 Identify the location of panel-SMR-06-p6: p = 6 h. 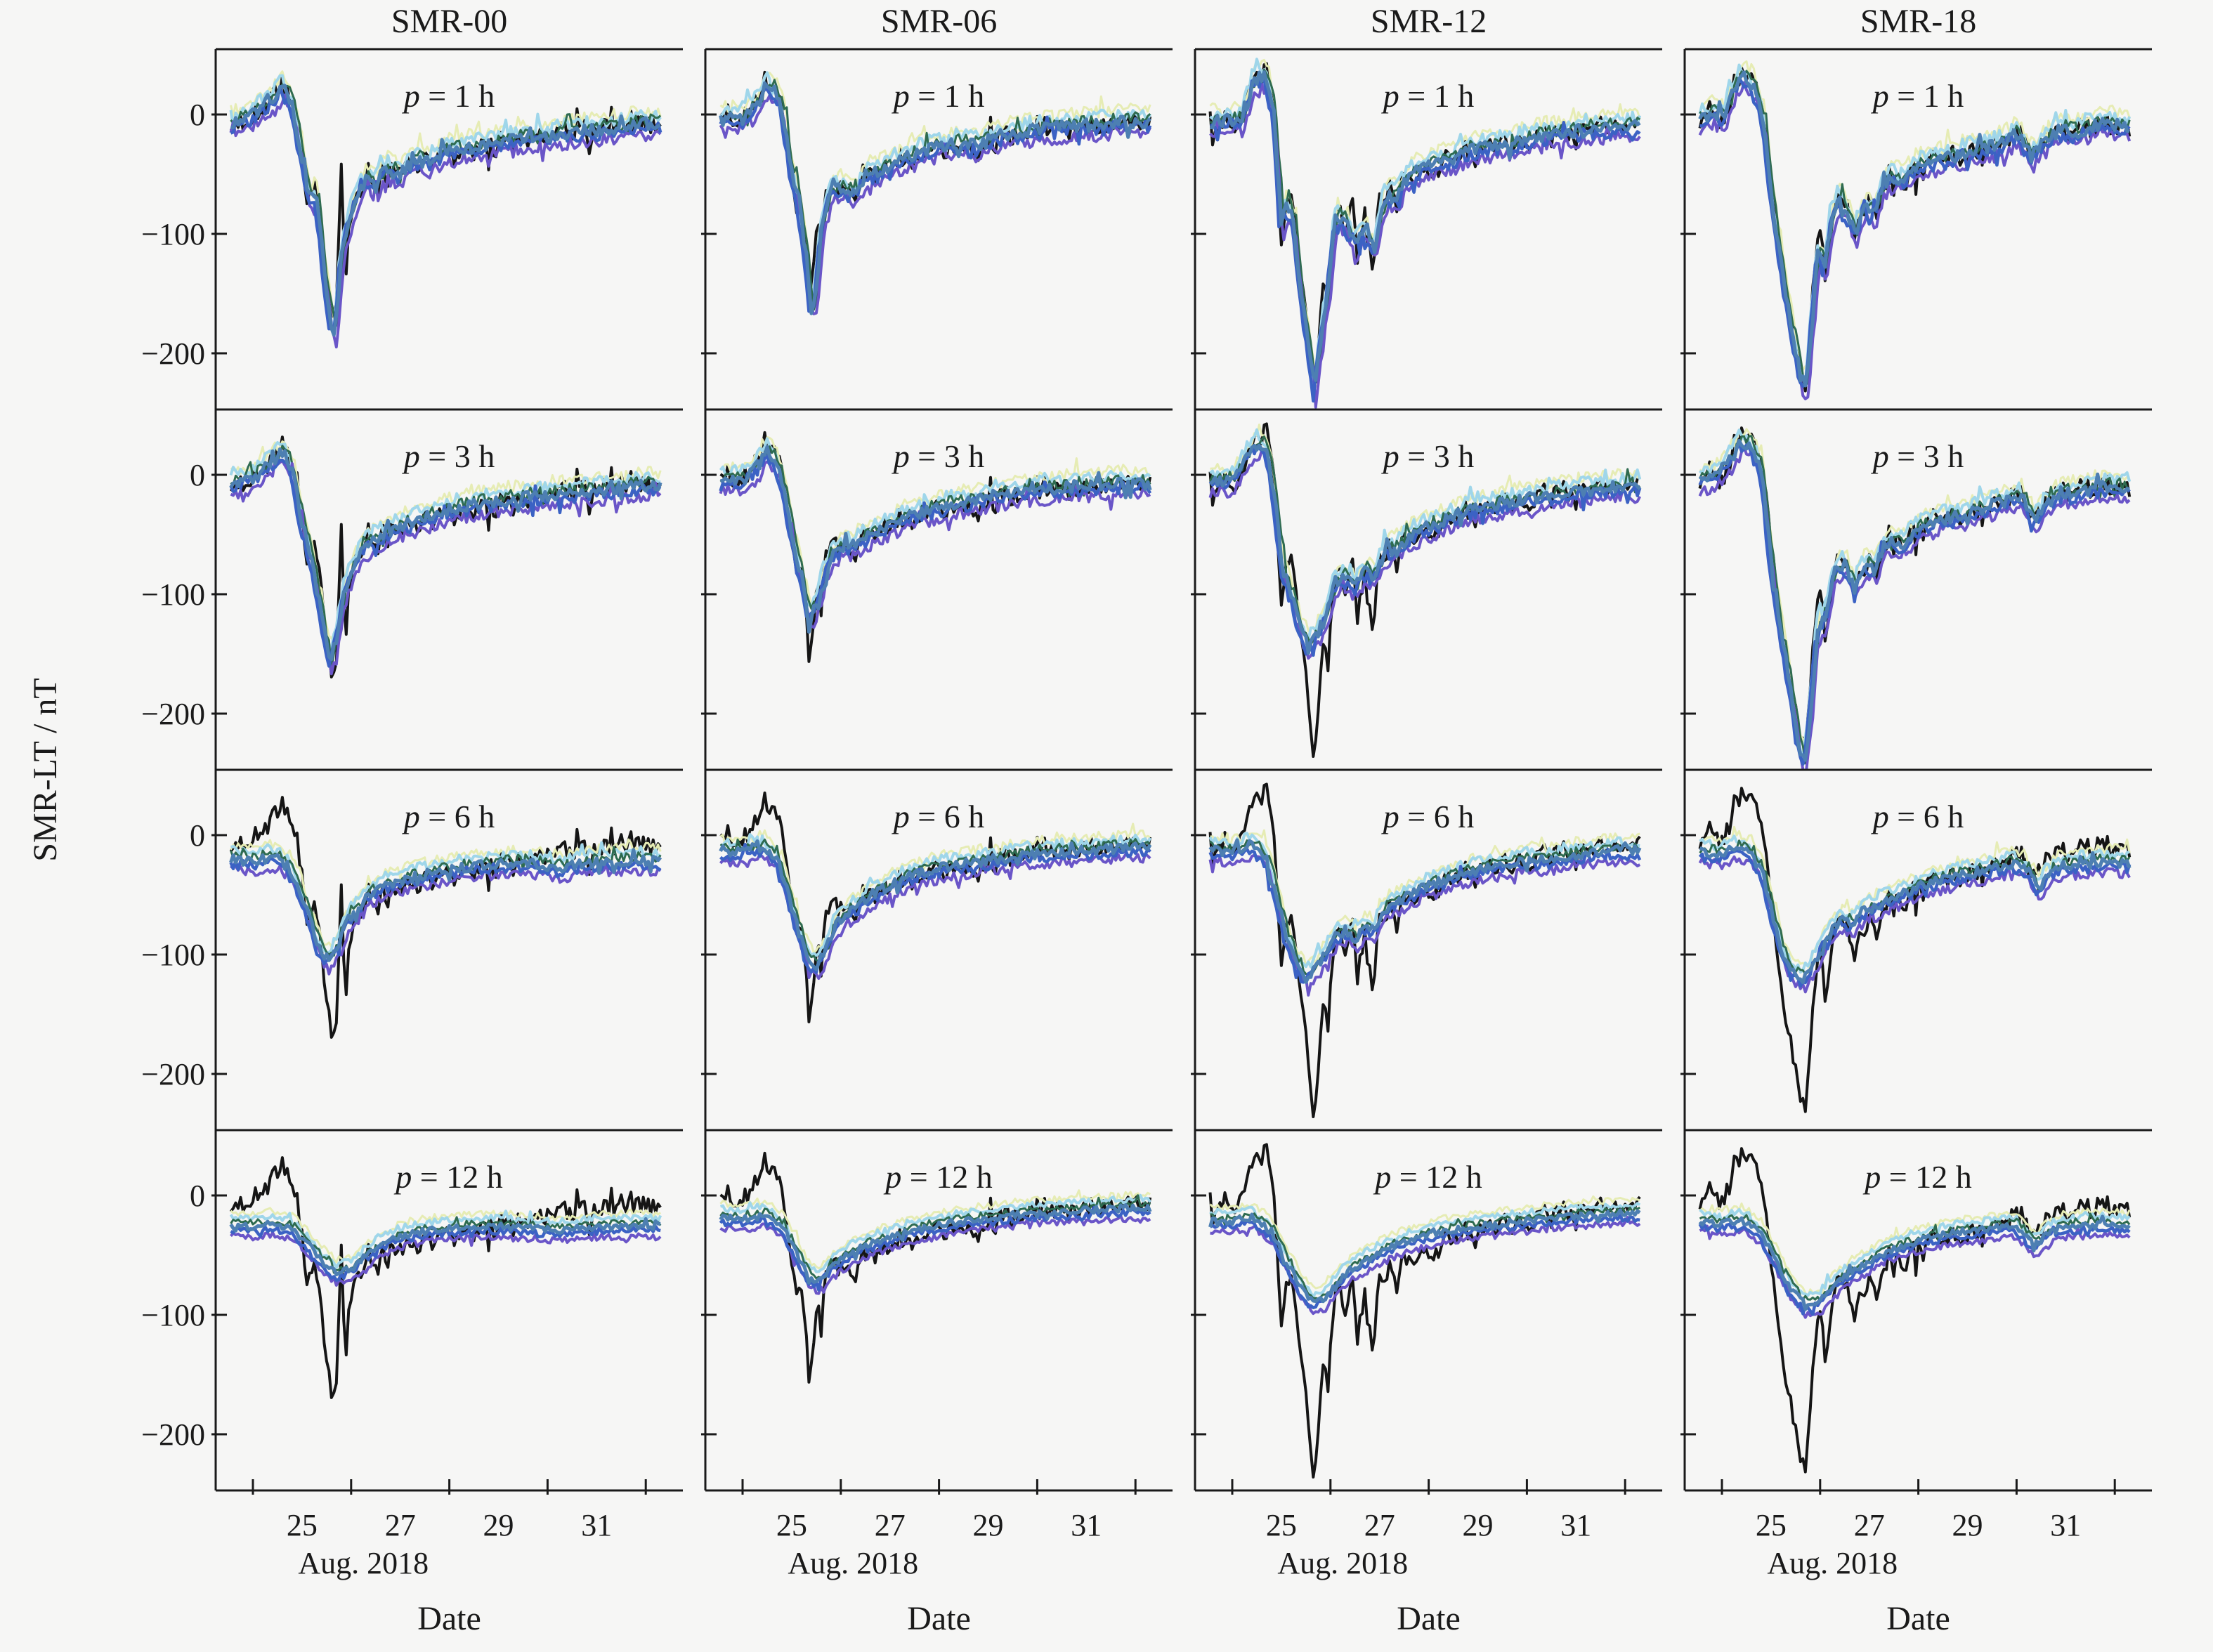
(937, 950).